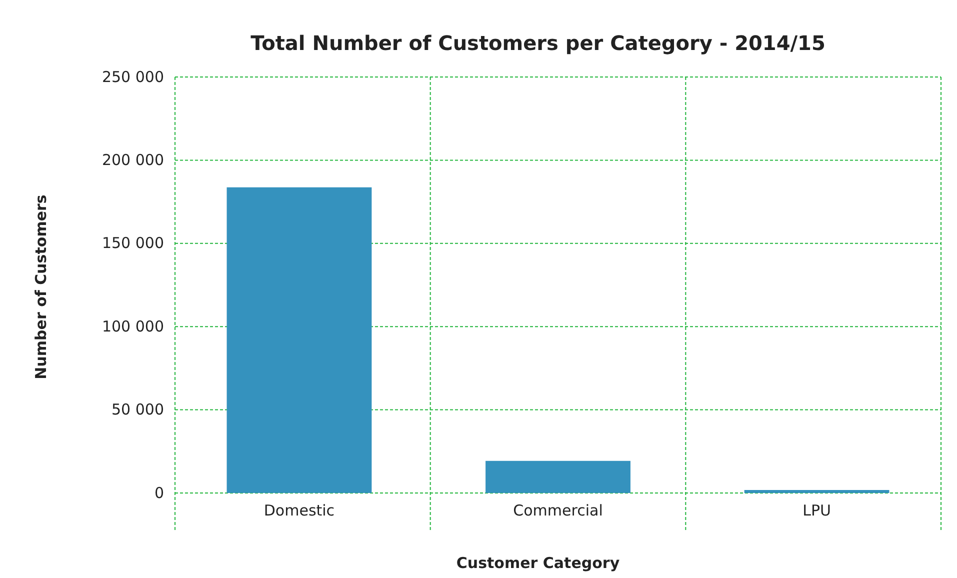 The image size is (957, 578). I want to click on y-tick-label: 150 000, so click(133, 243).